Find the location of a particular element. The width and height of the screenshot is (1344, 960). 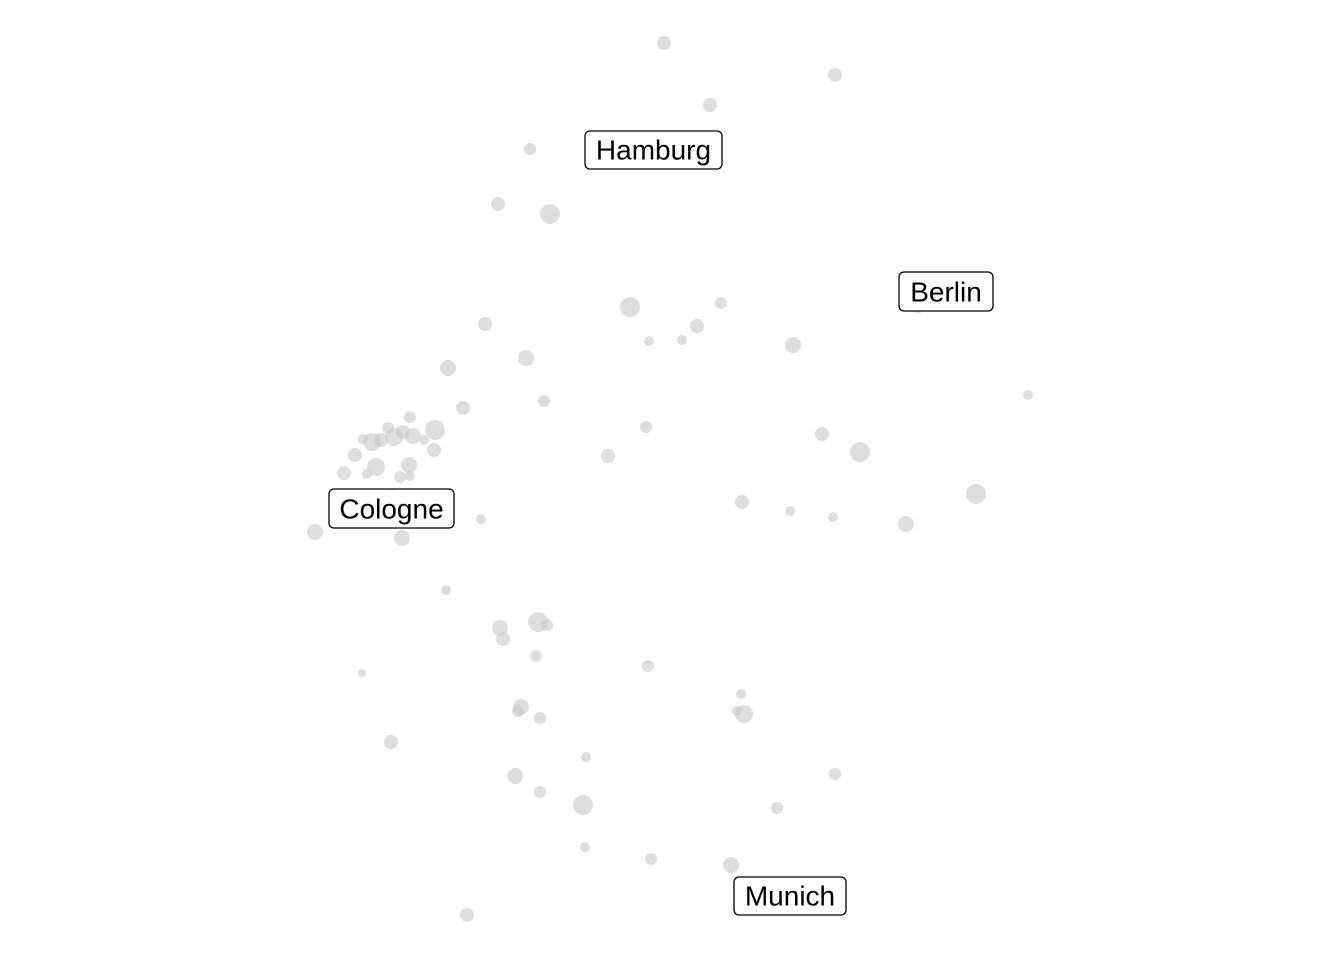

label-berlin-box is located at coordinates (946, 291).